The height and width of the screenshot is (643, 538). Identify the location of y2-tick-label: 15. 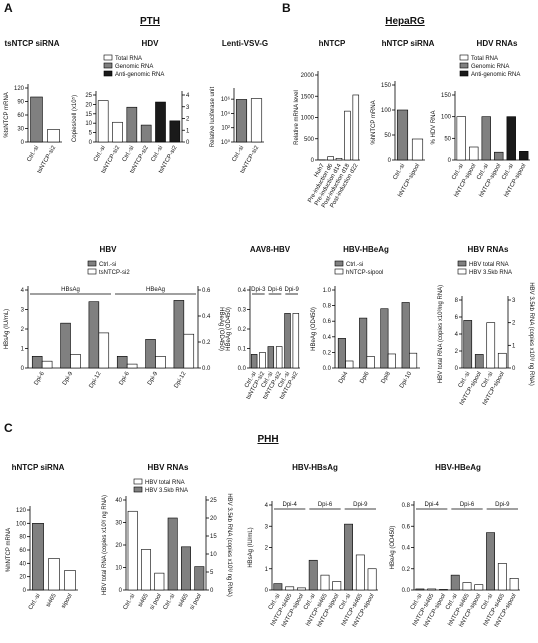
(213, 537).